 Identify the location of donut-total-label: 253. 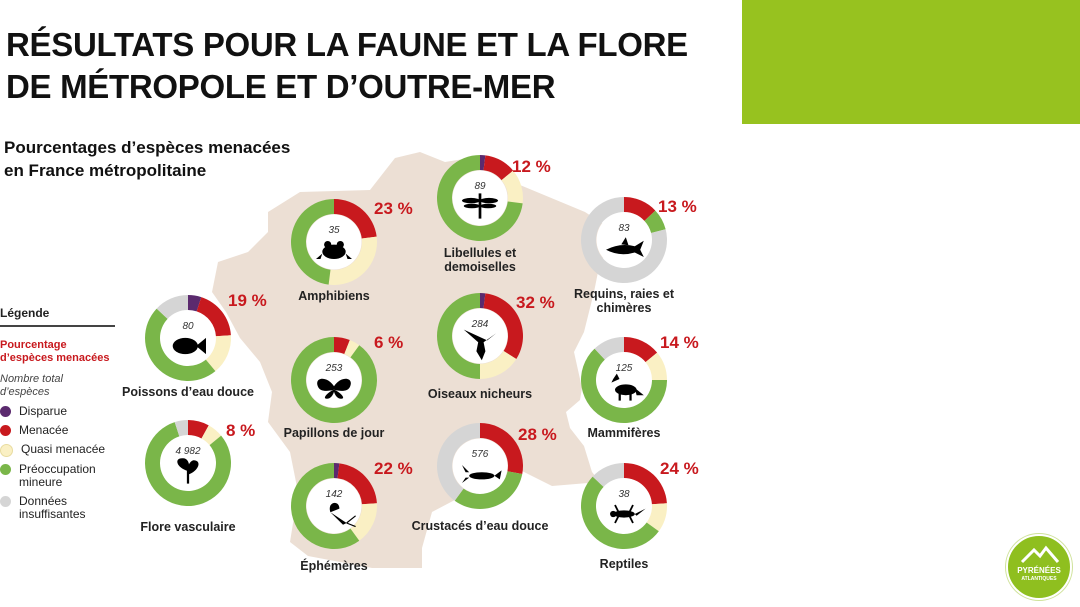
(334, 368).